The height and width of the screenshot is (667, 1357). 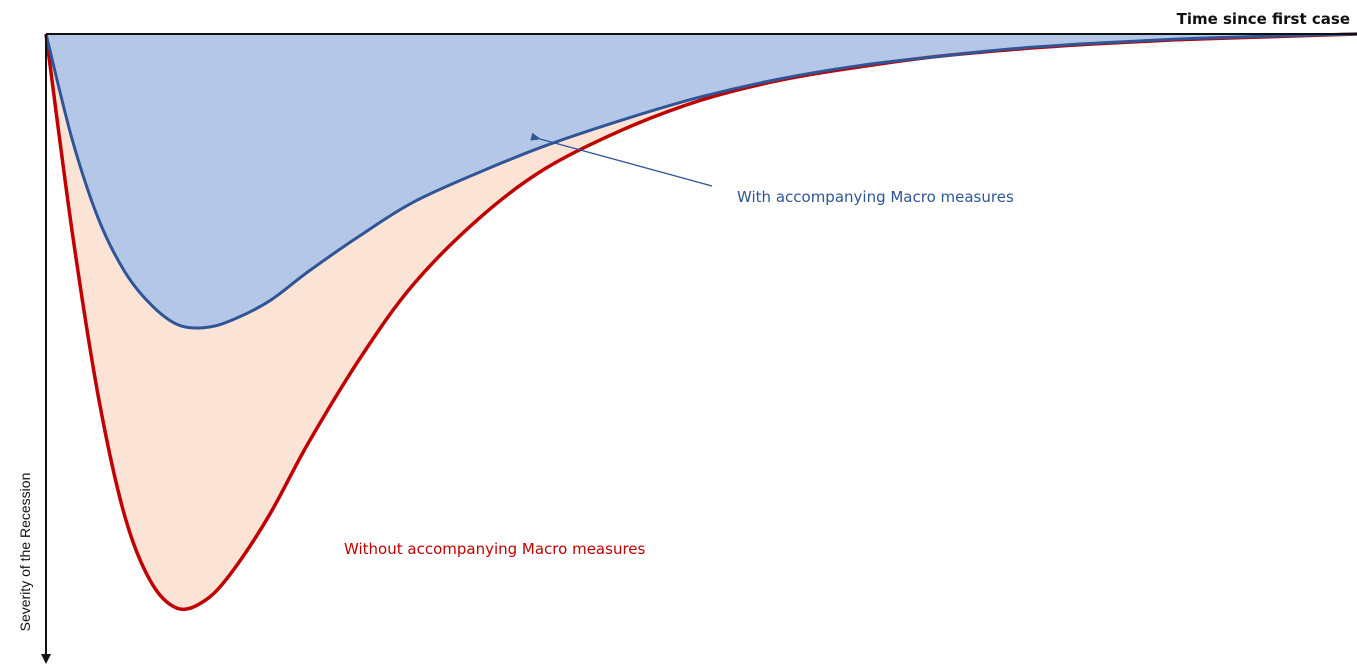 I want to click on y-axis-arrowhead, so click(x=46, y=659).